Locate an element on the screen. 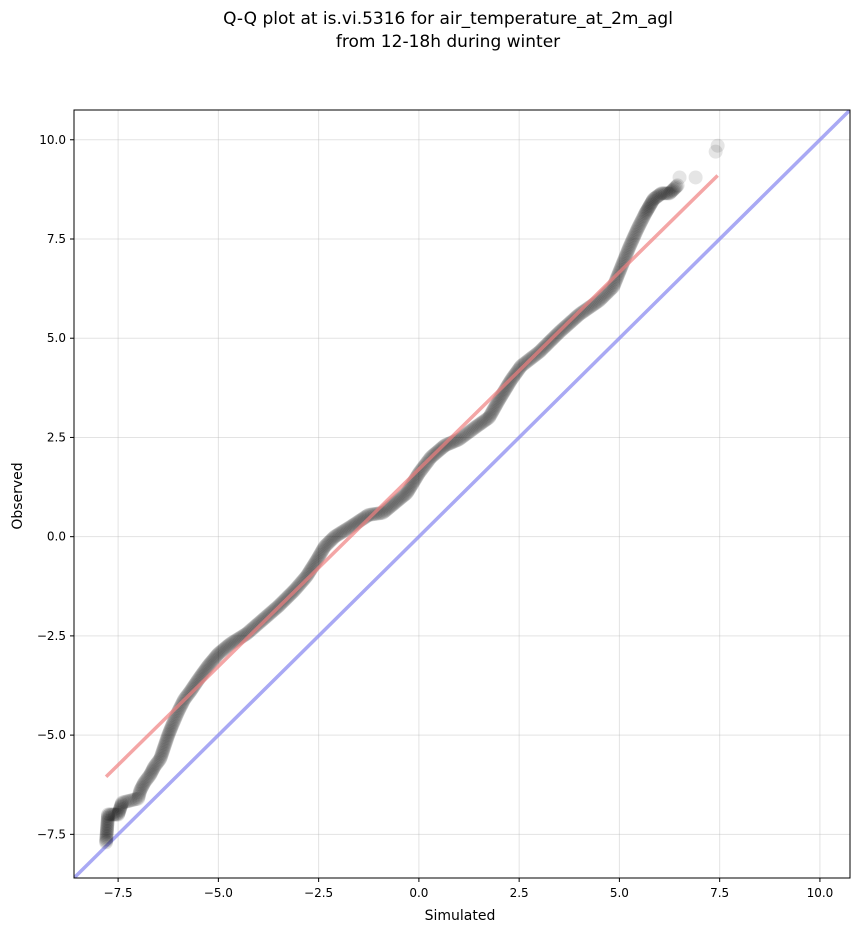 The image size is (858, 934). y-tick-label: −2.5 is located at coordinates (51, 636).